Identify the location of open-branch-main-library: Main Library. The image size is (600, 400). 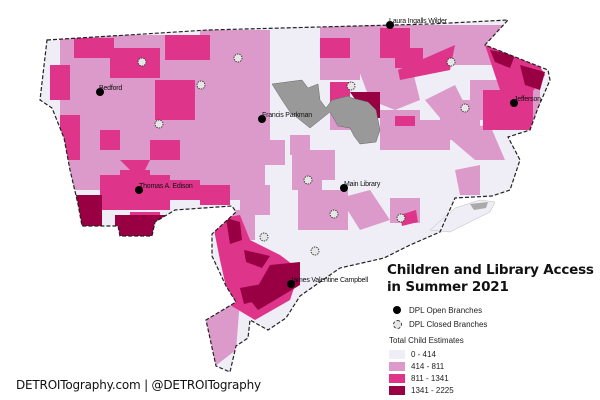
(360, 186).